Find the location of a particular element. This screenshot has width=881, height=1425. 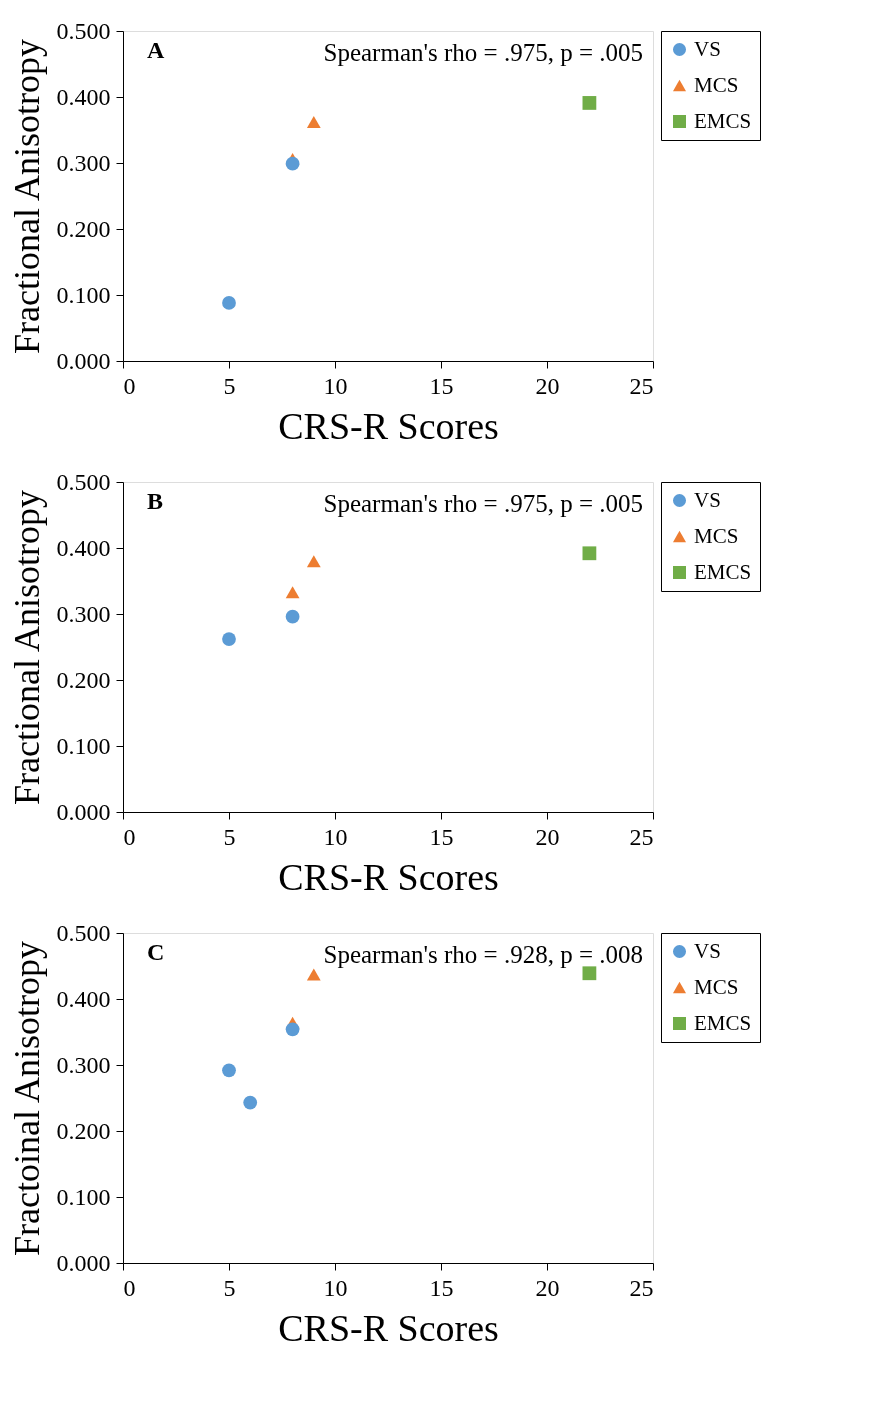

y-axis-title: Fractoinal Anisotropy is located at coordinates (26, 1098).